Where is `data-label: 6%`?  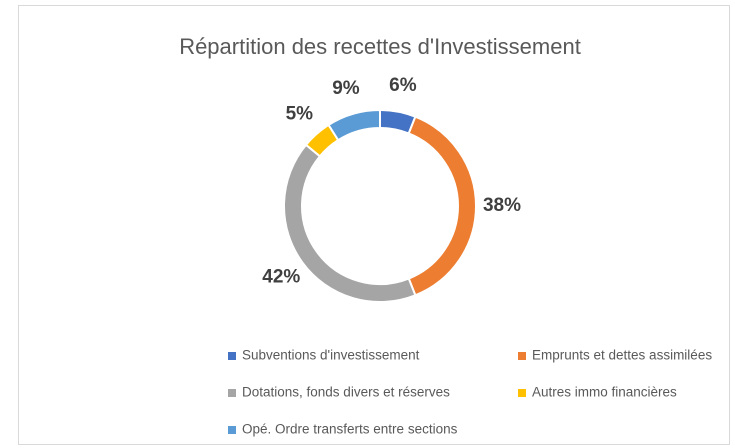
data-label: 6% is located at coordinates (403, 85).